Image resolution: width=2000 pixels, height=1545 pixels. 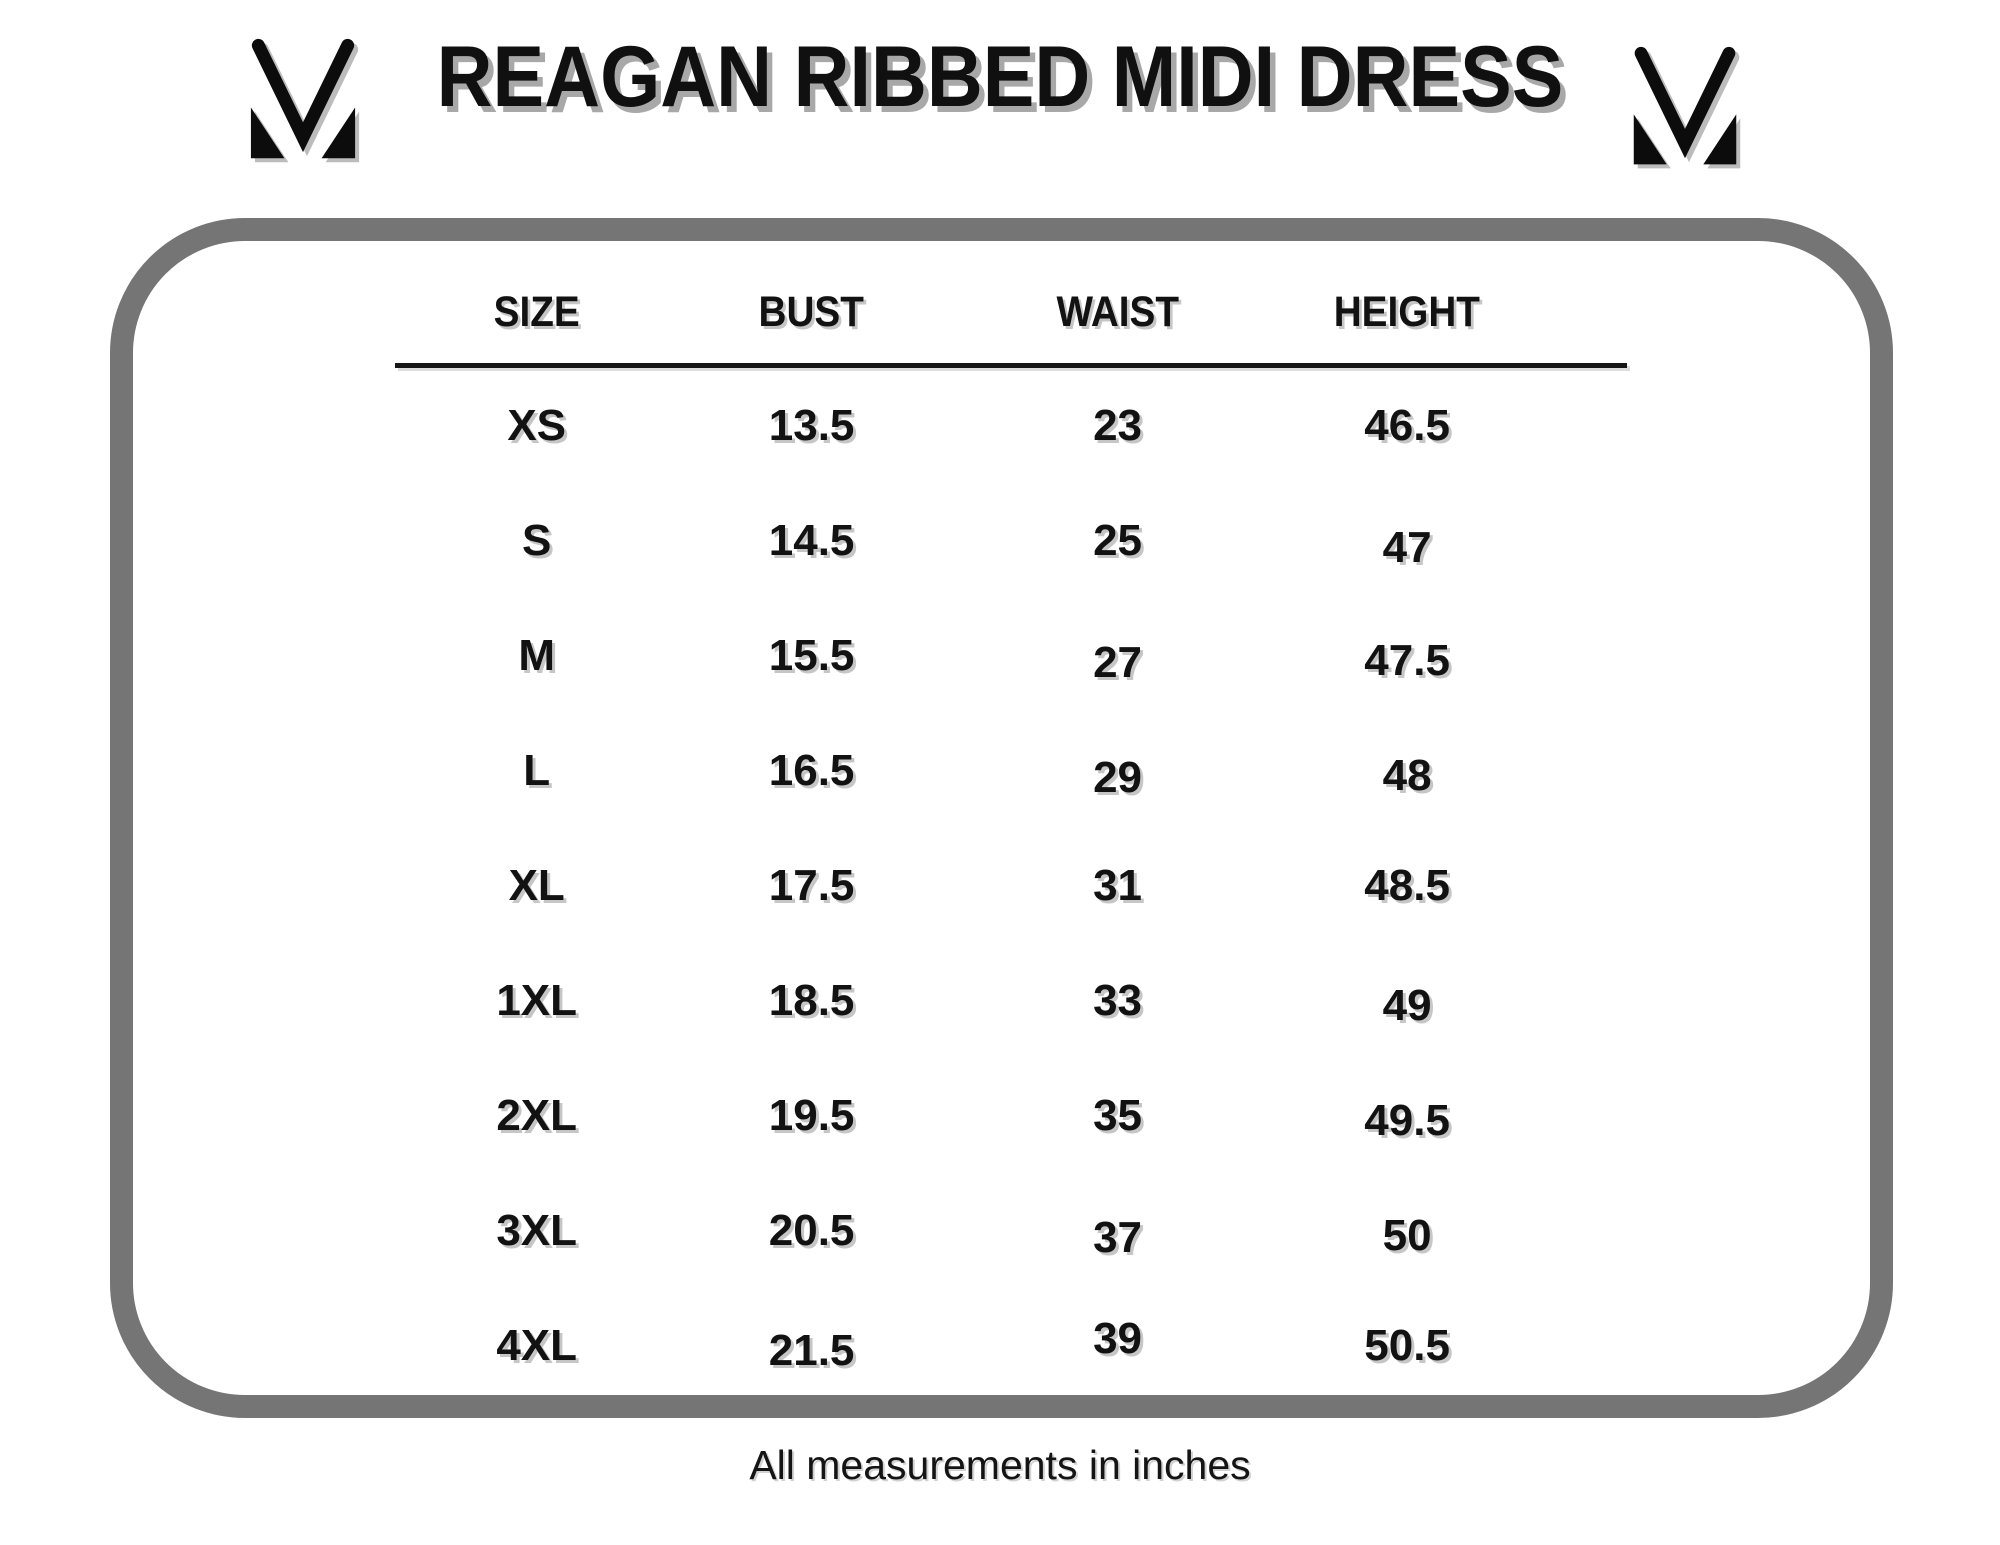 I want to click on cell-size: 2XL, so click(x=537, y=1115).